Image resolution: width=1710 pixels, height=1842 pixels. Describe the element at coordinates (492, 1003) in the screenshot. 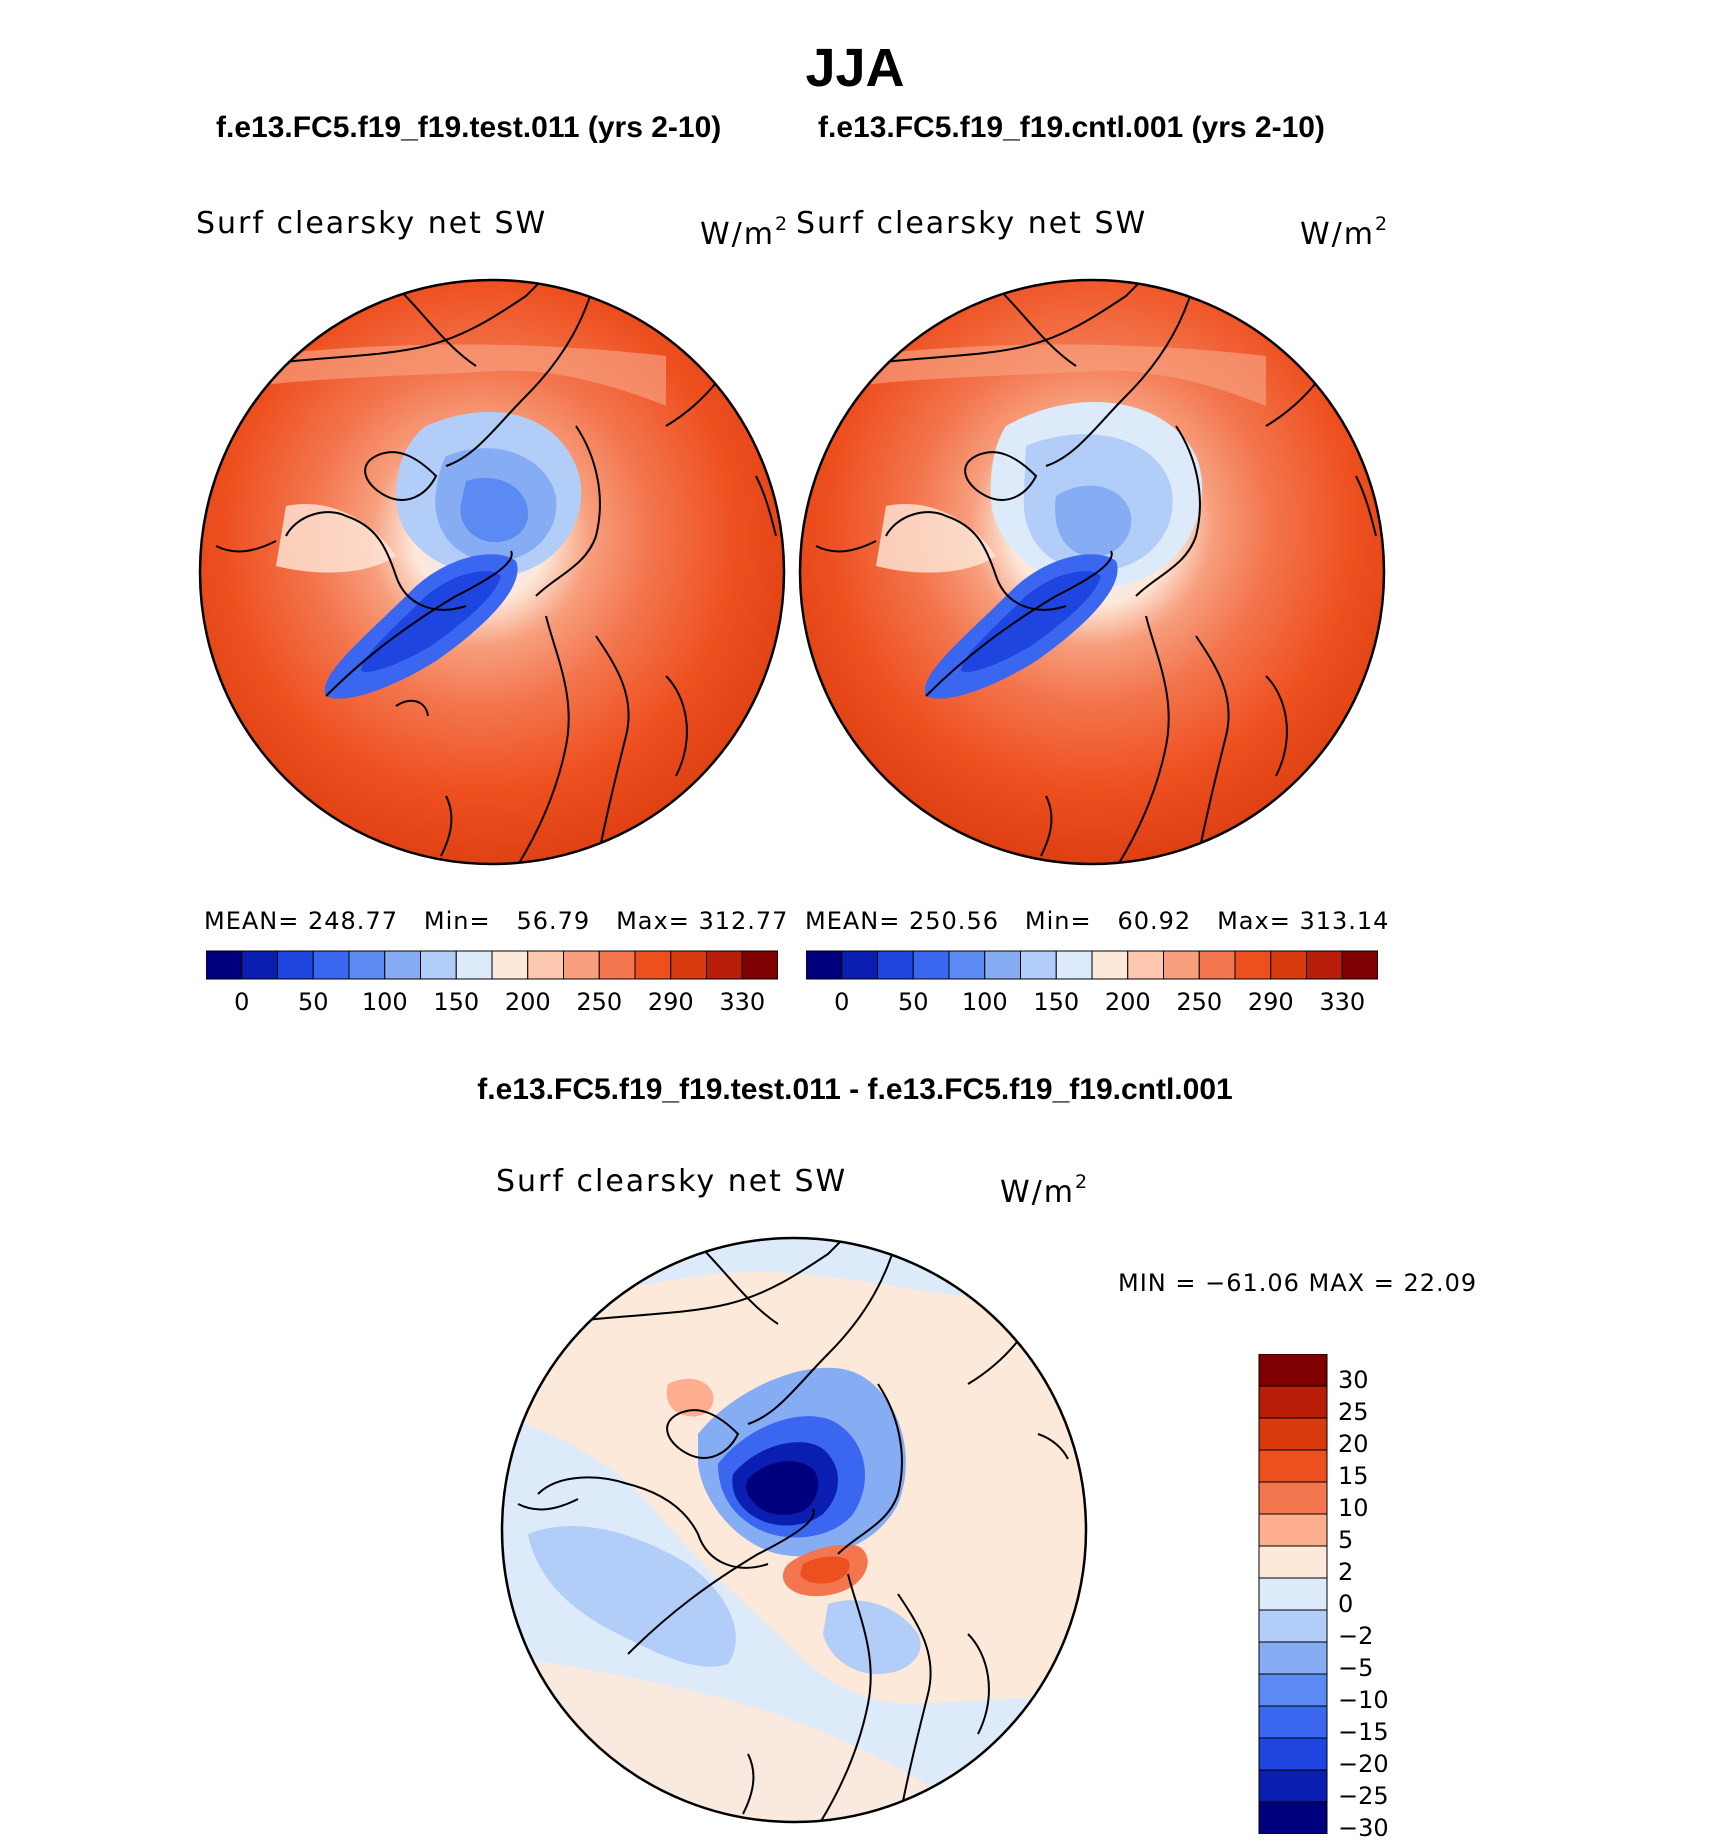

I see `panel-1-colorbar-ticks: 0 50 100 150 200 250 290 330` at that location.